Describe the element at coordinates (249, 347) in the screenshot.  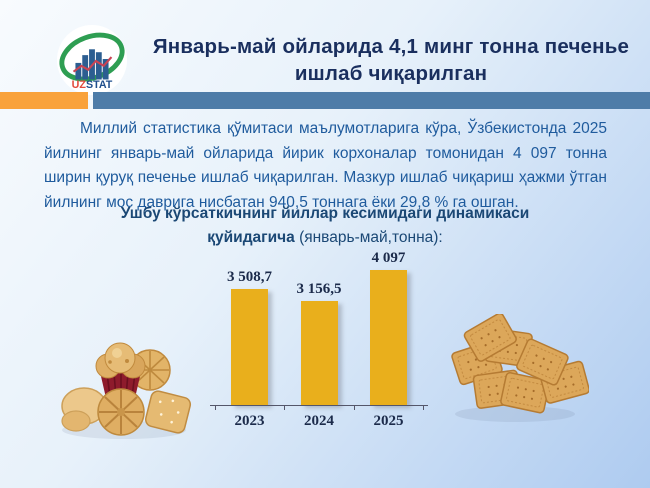
I see `bar-2023` at that location.